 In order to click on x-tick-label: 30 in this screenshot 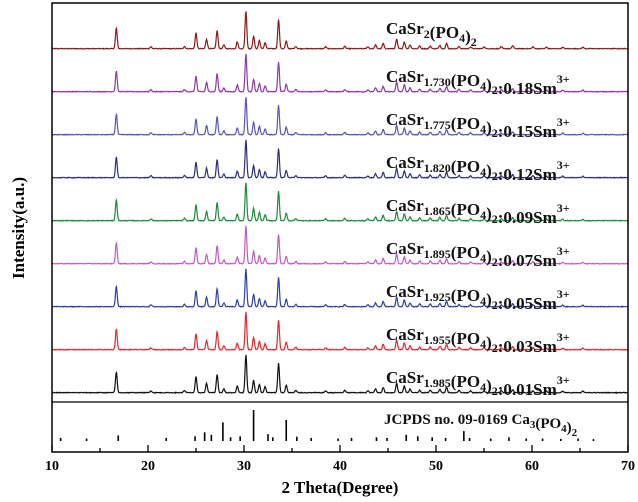, I will do `click(244, 466)`.